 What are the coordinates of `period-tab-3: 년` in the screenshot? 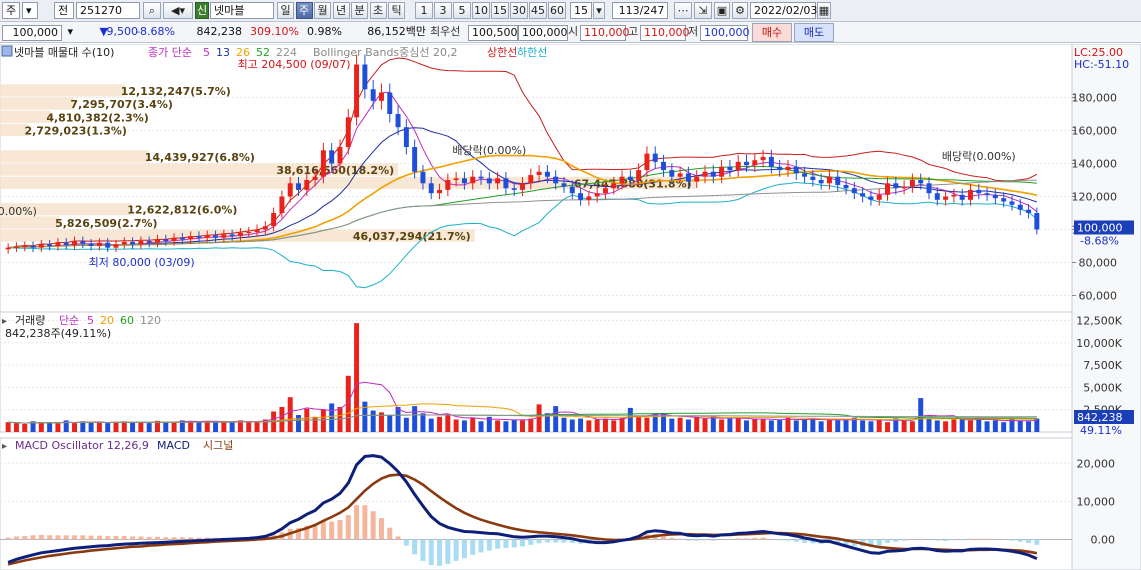 It's located at (341, 10).